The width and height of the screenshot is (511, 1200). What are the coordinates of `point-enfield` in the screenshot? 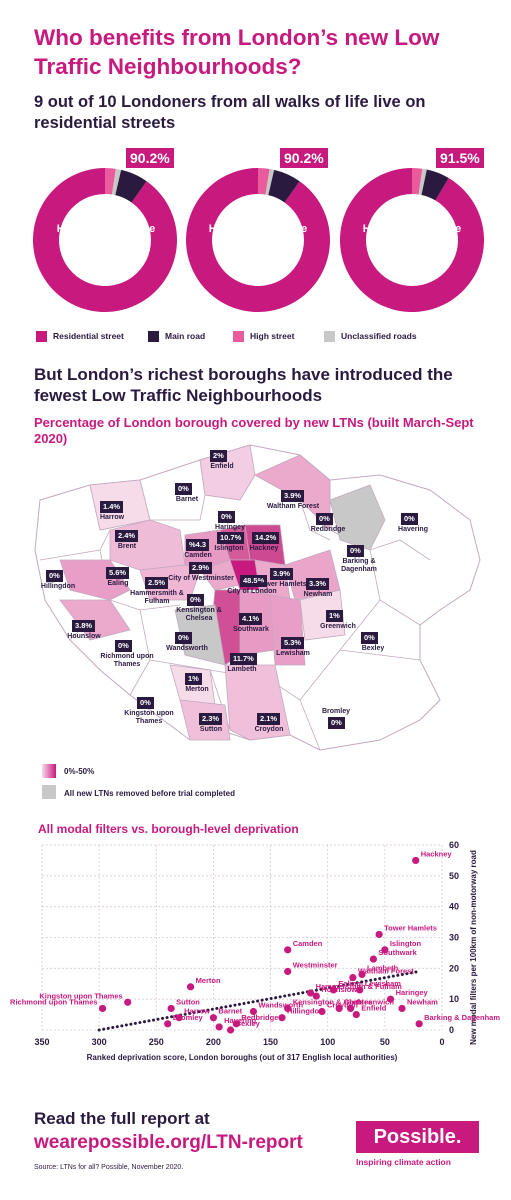 It's located at (356, 1014).